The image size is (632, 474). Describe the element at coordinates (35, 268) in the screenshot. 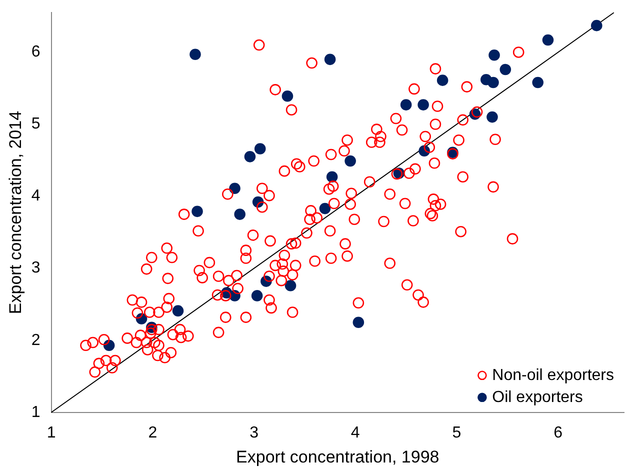

I see `y-tick-label: 3` at that location.